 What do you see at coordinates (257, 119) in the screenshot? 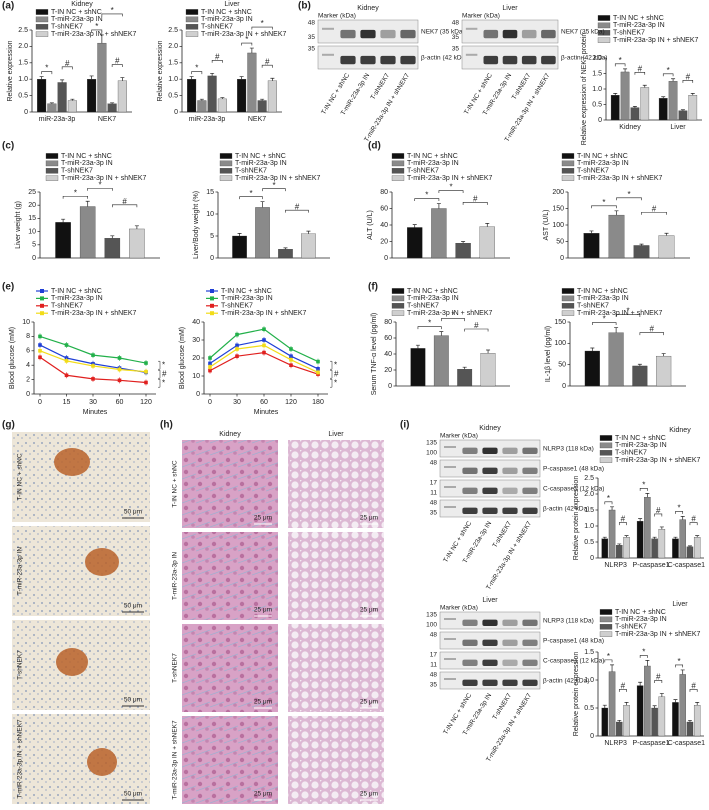
I see `x-tick-label: NEK7` at bounding box center [257, 119].